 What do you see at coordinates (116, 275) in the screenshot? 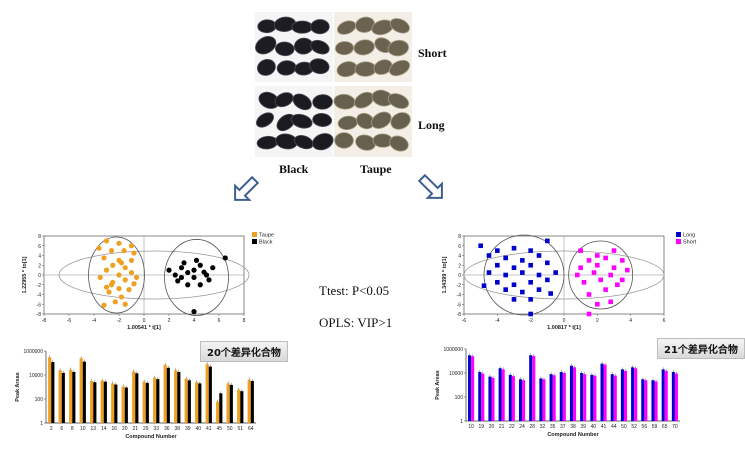
I see `group-circle` at bounding box center [116, 275].